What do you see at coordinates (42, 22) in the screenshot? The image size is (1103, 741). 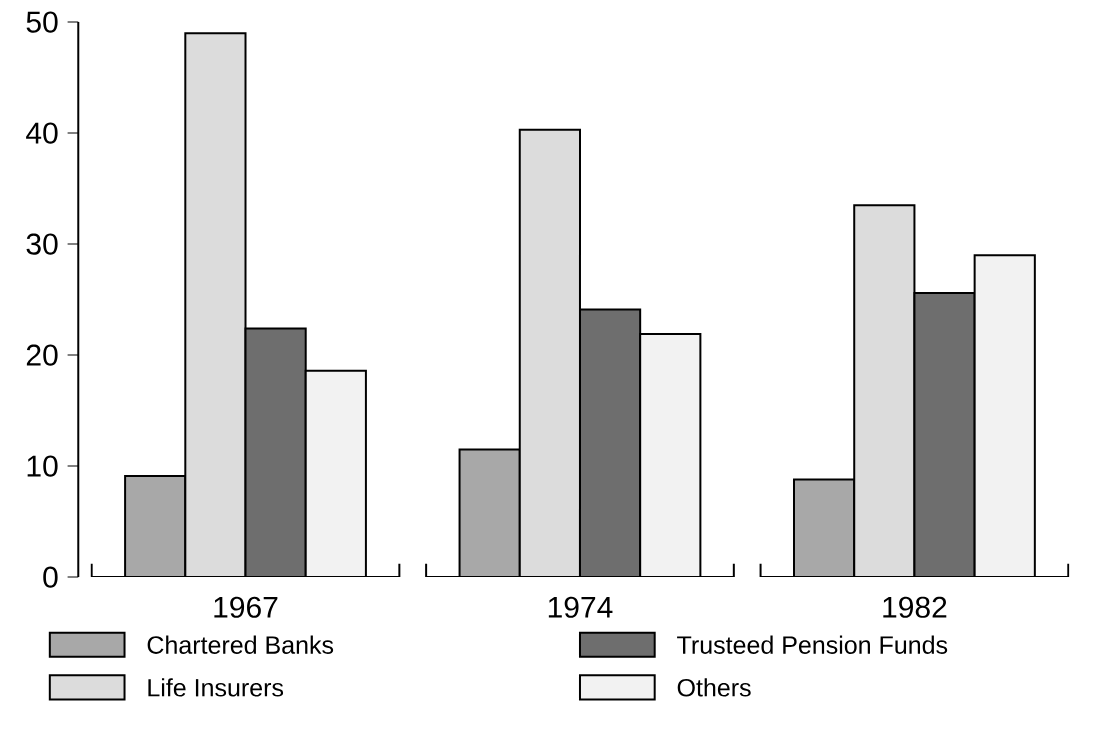 I see `y-tick-label: 50` at bounding box center [42, 22].